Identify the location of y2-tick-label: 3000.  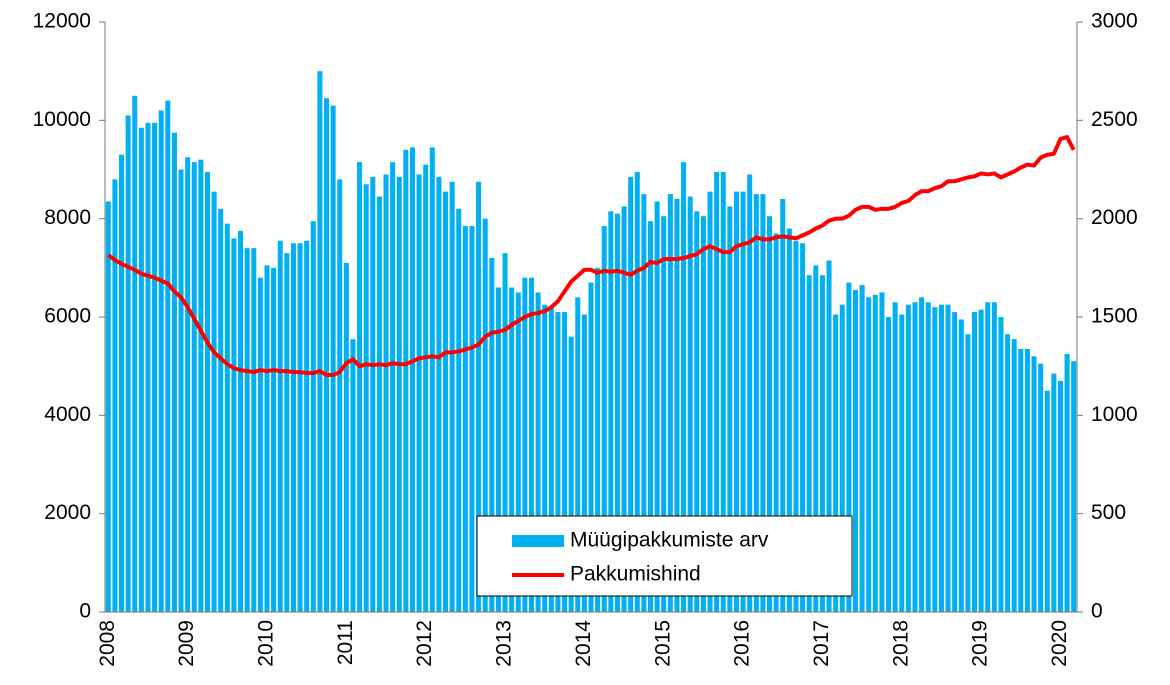
(1114, 21).